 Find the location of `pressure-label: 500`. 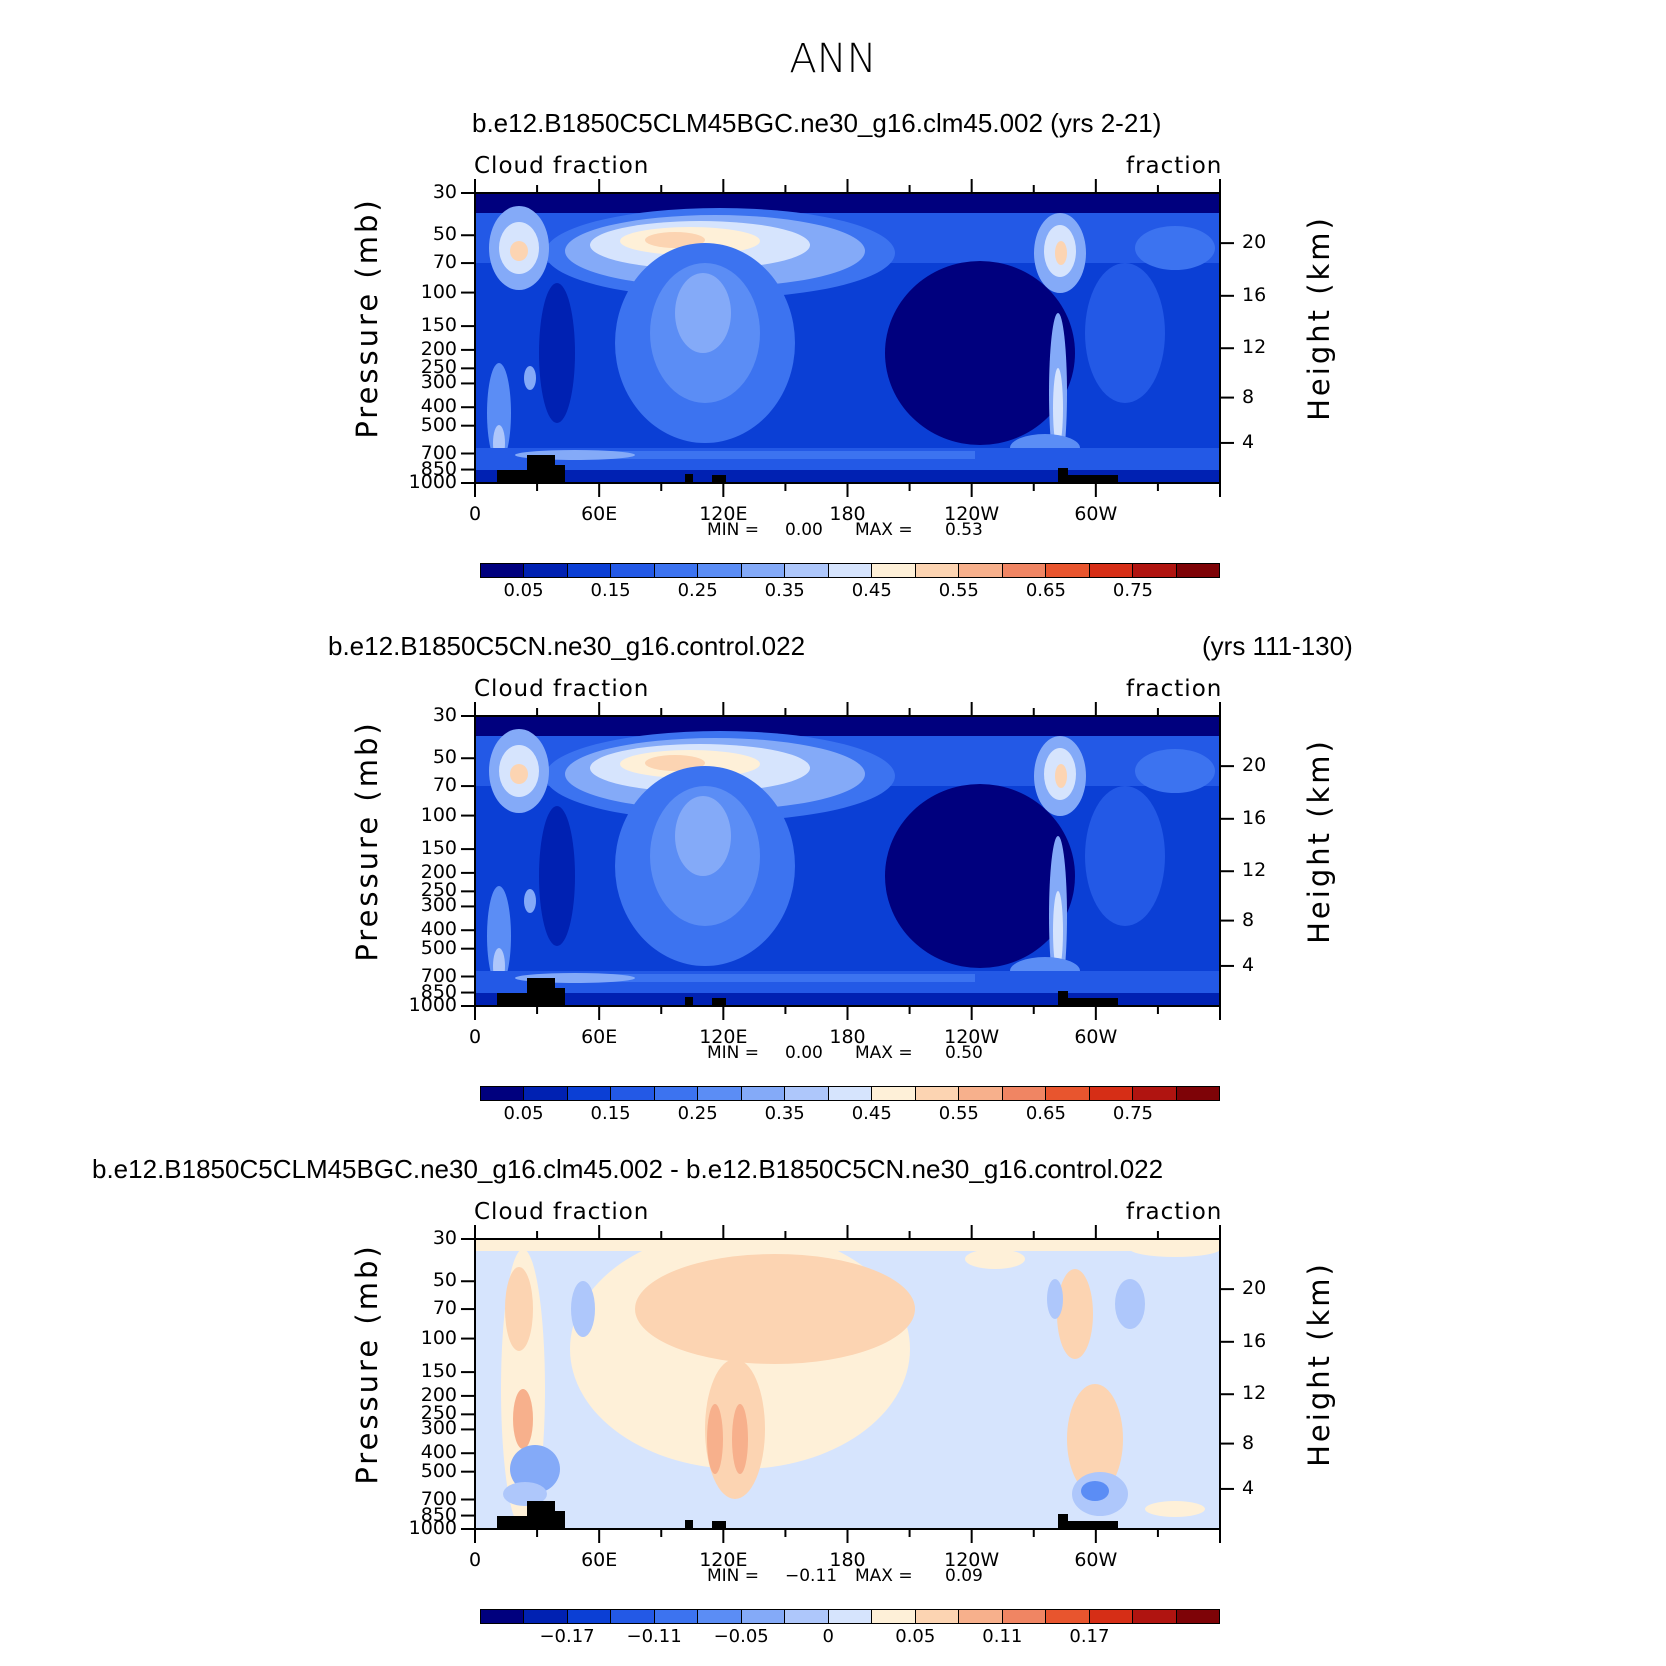

pressure-label: 500 is located at coordinates (438, 1470).